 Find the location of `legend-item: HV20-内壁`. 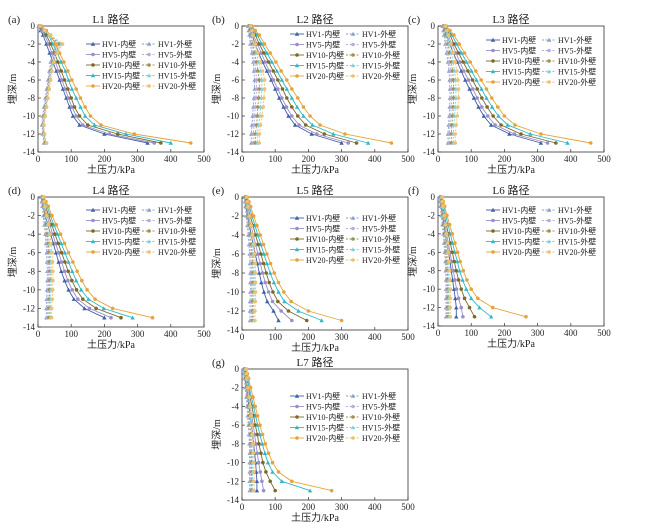

legend-item: HV20-内壁 is located at coordinates (317, 260).